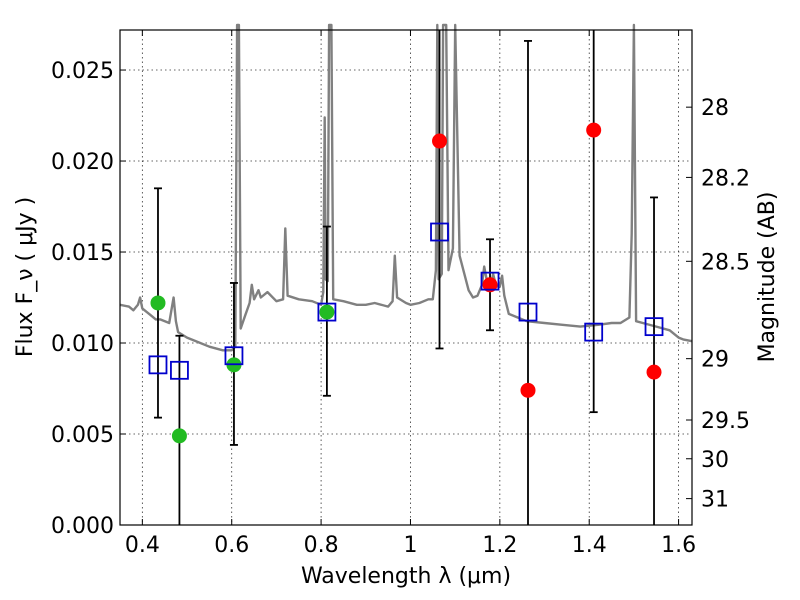 This screenshot has height=600, width=800. Describe the element at coordinates (725, 262) in the screenshot. I see `y2-tick-label: 28.5` at that location.